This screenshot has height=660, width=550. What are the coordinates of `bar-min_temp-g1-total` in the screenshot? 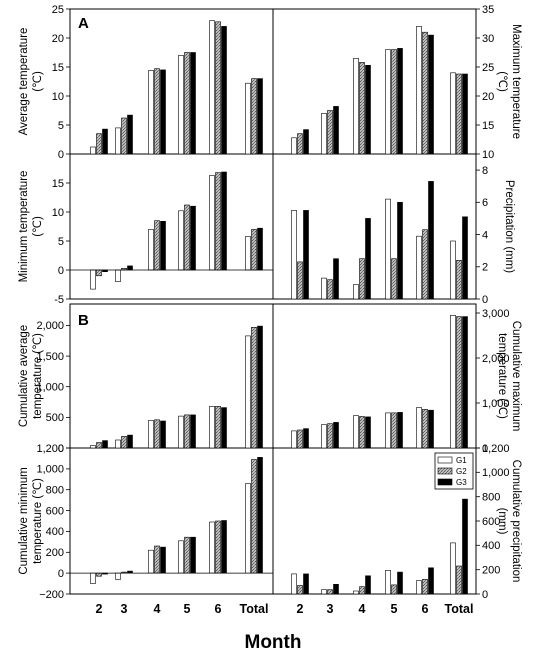 It's located at (248, 253).